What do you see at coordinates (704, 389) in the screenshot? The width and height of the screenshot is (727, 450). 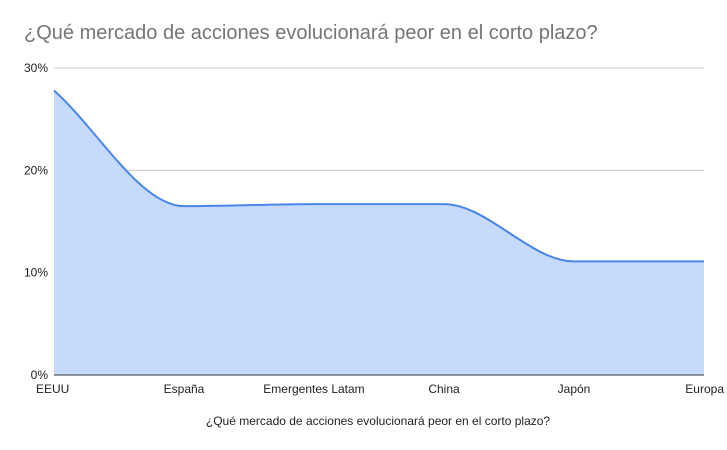 I see `x-tick-label: Europa` at bounding box center [704, 389].